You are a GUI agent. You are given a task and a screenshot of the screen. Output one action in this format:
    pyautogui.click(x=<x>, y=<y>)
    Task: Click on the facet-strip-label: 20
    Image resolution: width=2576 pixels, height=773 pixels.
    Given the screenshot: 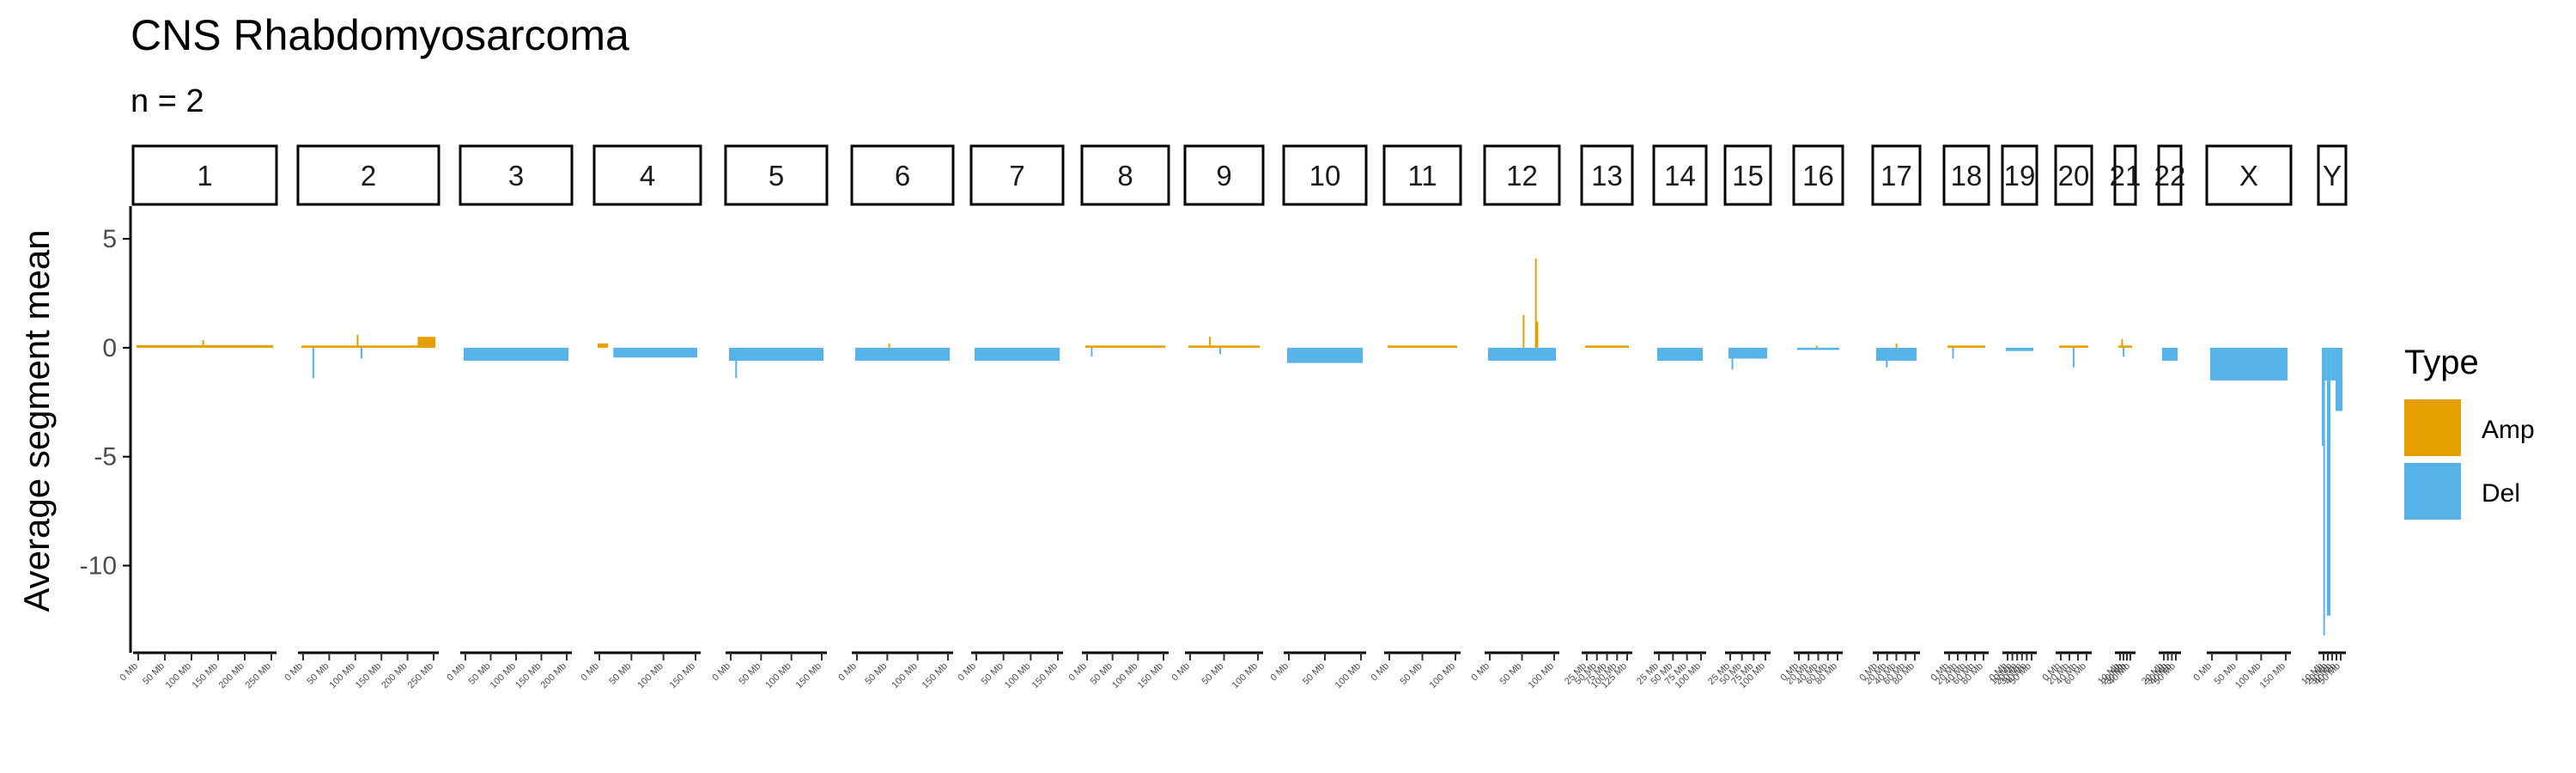 What is the action you would take?
    pyautogui.click(x=2074, y=176)
    